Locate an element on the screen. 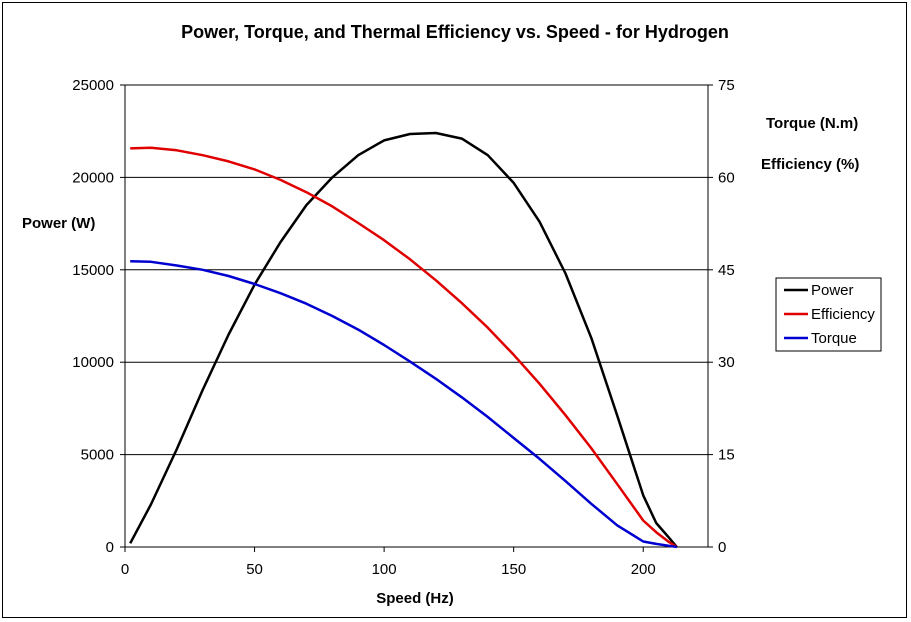 This screenshot has height=622, width=911. legend: Power Efficiency Torque is located at coordinates (828, 314).